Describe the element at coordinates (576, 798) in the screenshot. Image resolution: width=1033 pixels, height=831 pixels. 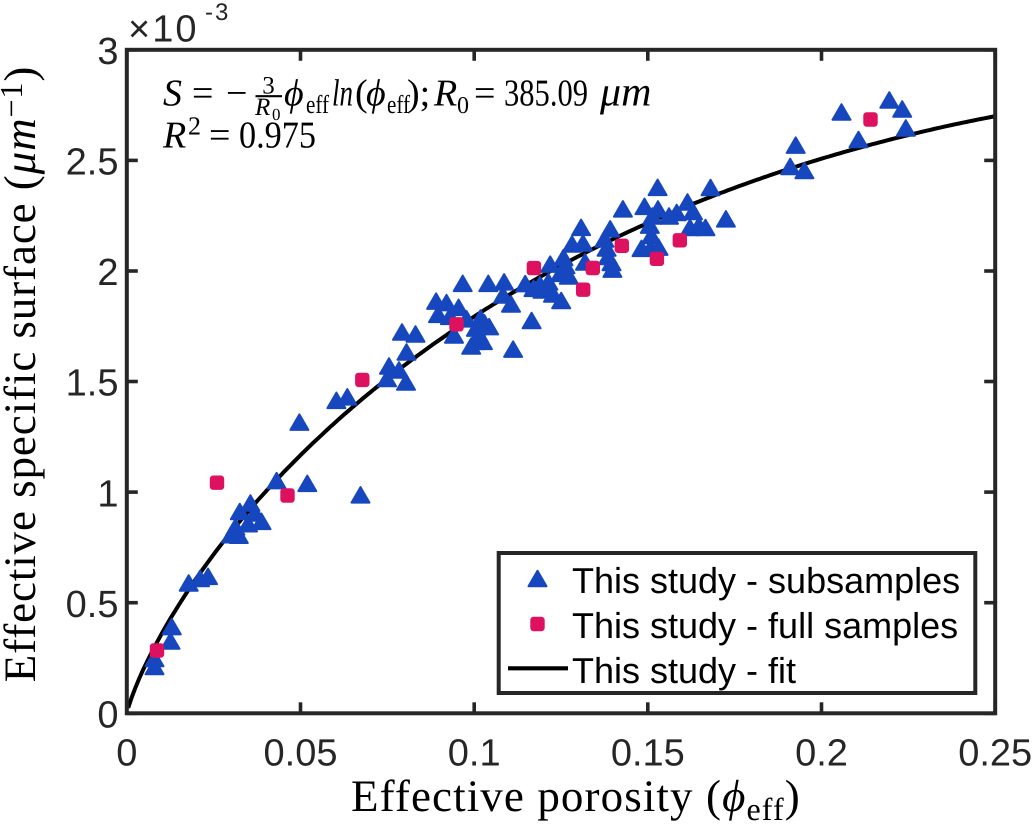
I see `svg-text: Effective porosity (ϕeff)` at that location.